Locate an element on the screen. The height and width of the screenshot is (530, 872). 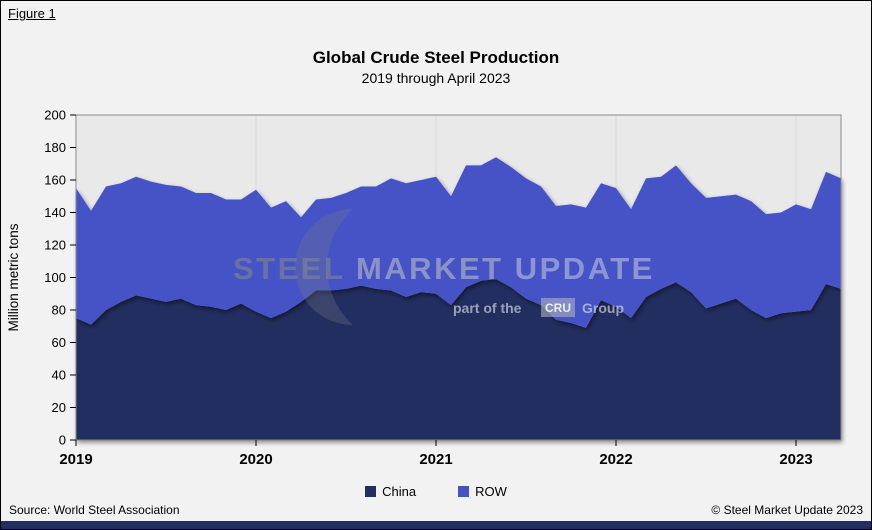
watermark-tagline-suffix: Group is located at coordinates (603, 308).